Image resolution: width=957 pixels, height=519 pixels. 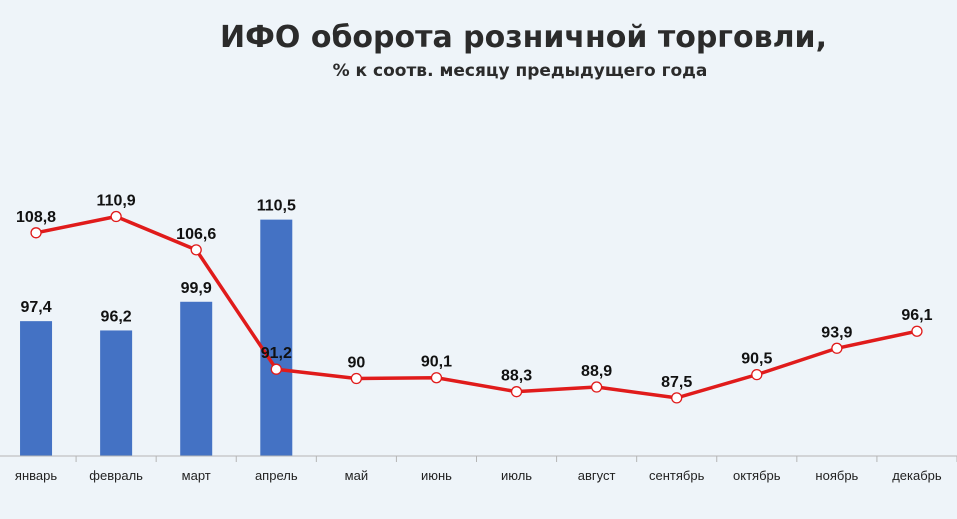 I want to click on line-label-5: 90,1, so click(x=436, y=362).